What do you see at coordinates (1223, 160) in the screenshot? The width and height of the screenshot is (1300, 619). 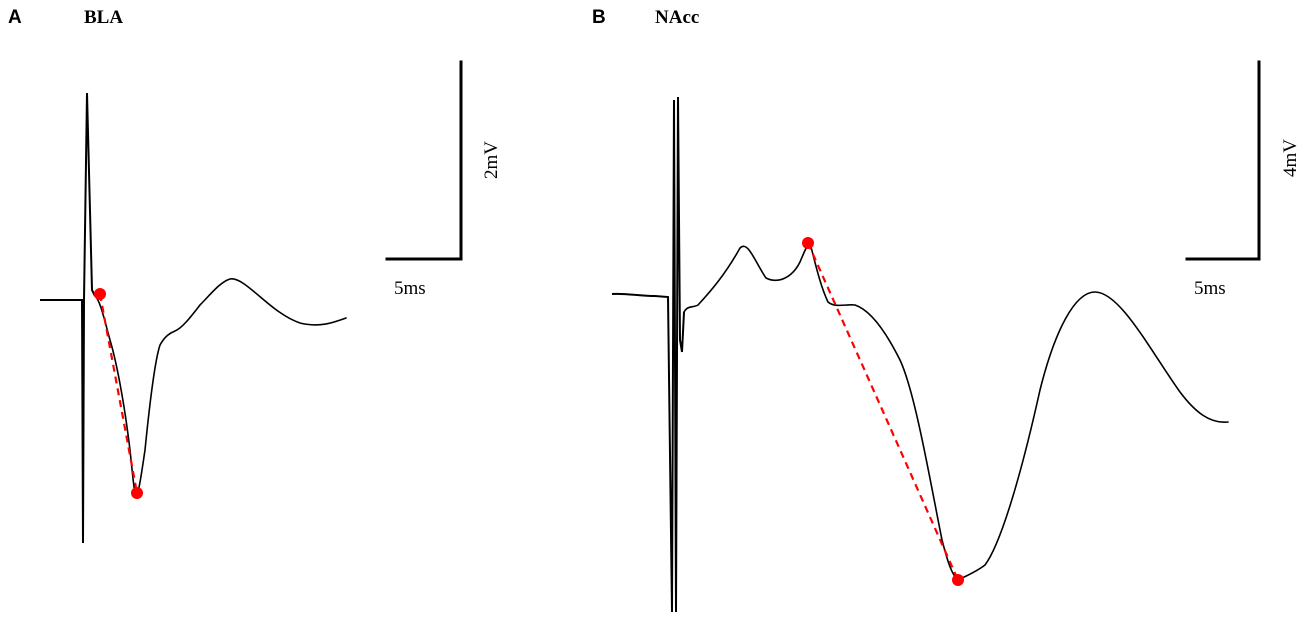 I see `panel-b-scale-bar` at bounding box center [1223, 160].